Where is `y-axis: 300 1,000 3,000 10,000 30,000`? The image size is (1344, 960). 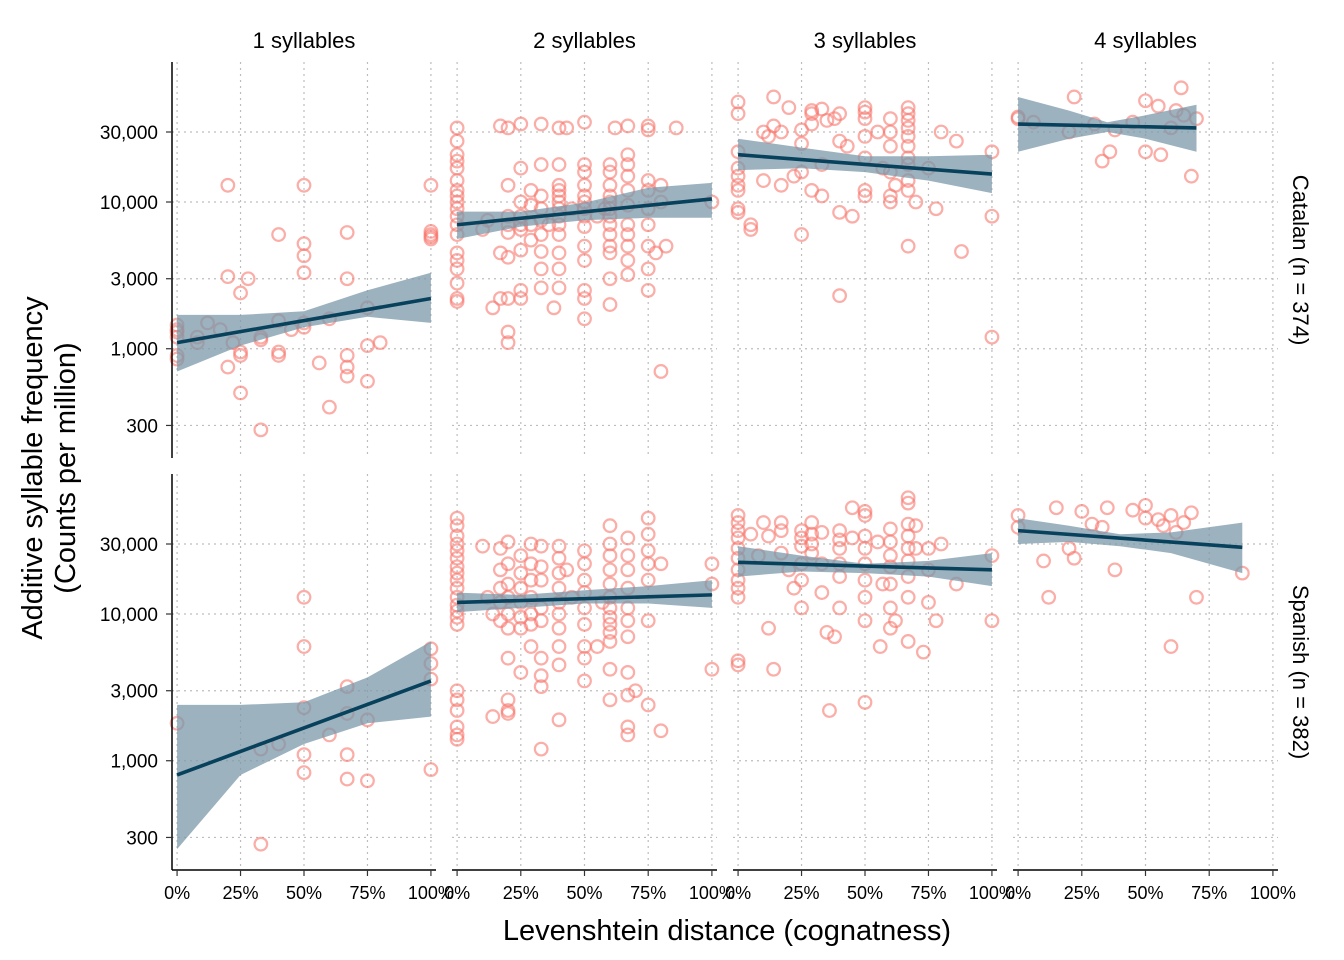 y-axis: 300 1,000 3,000 10,000 30,000 is located at coordinates (136, 260).